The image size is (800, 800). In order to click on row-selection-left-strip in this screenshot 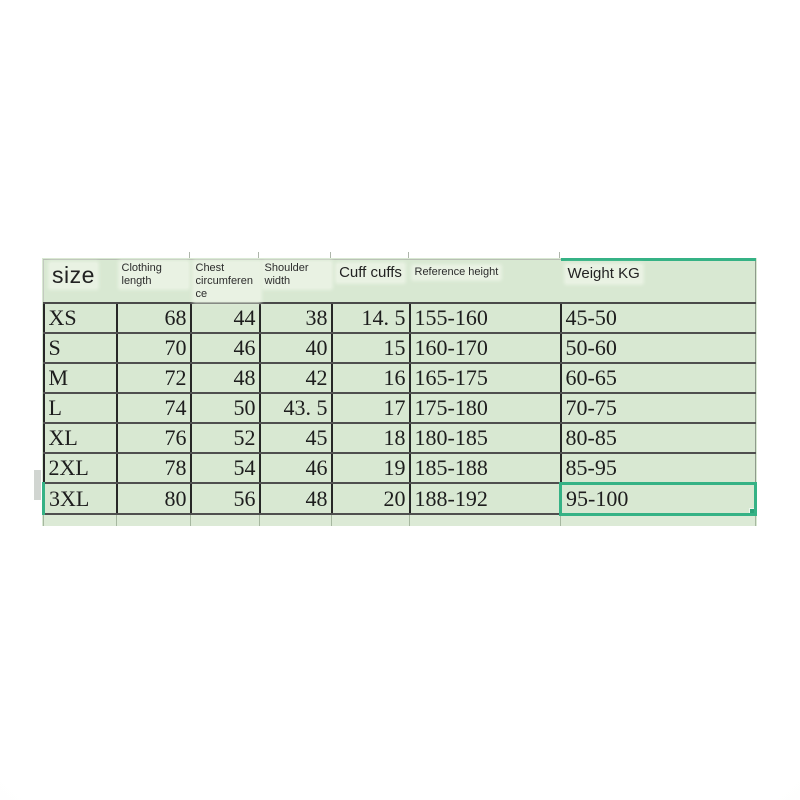, I will do `click(37, 485)`.